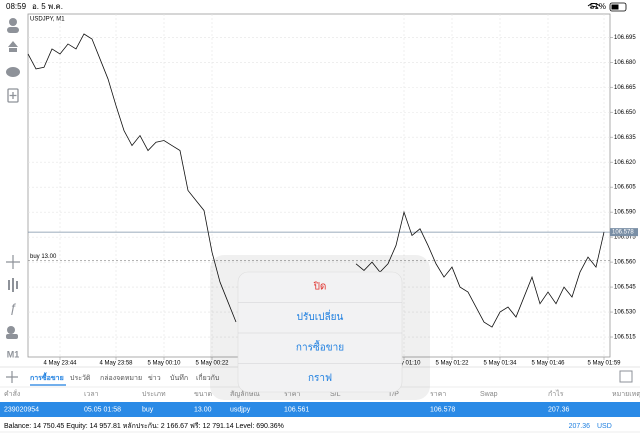  I want to click on price-label-box, so click(624, 232).